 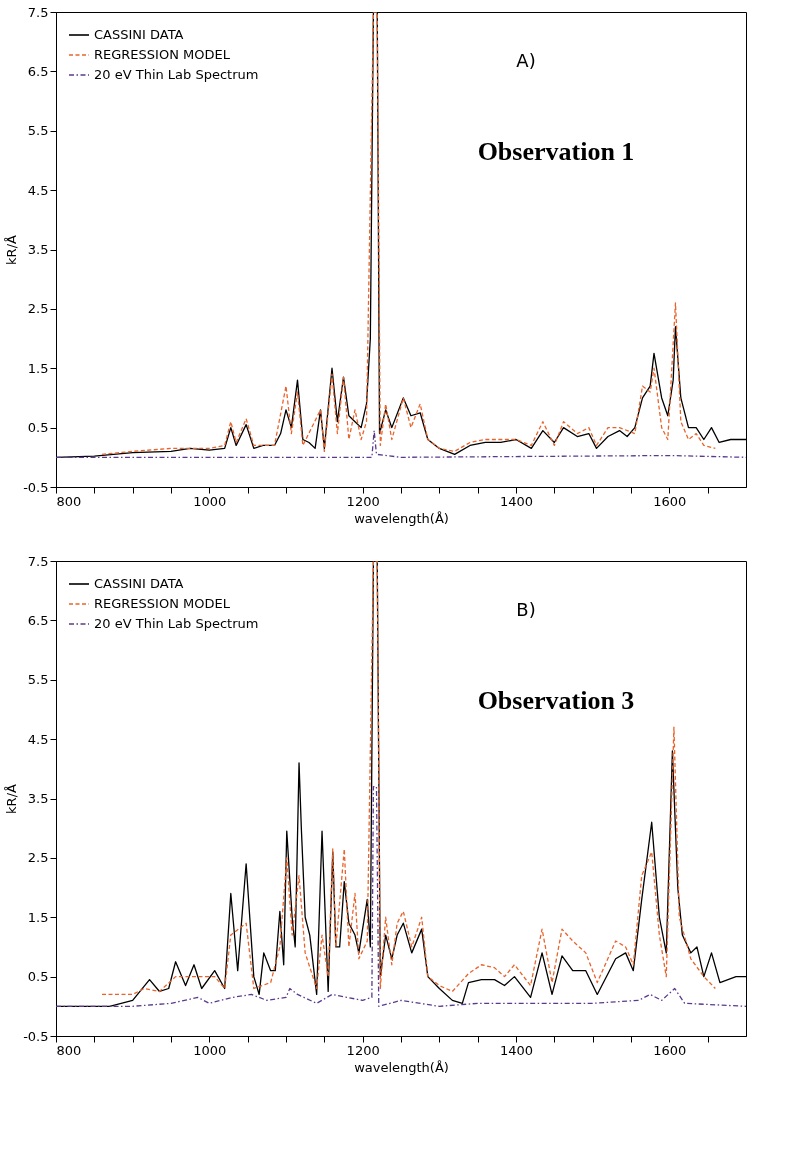 What do you see at coordinates (556, 700) in the screenshot?
I see `annotation: Observation 3` at bounding box center [556, 700].